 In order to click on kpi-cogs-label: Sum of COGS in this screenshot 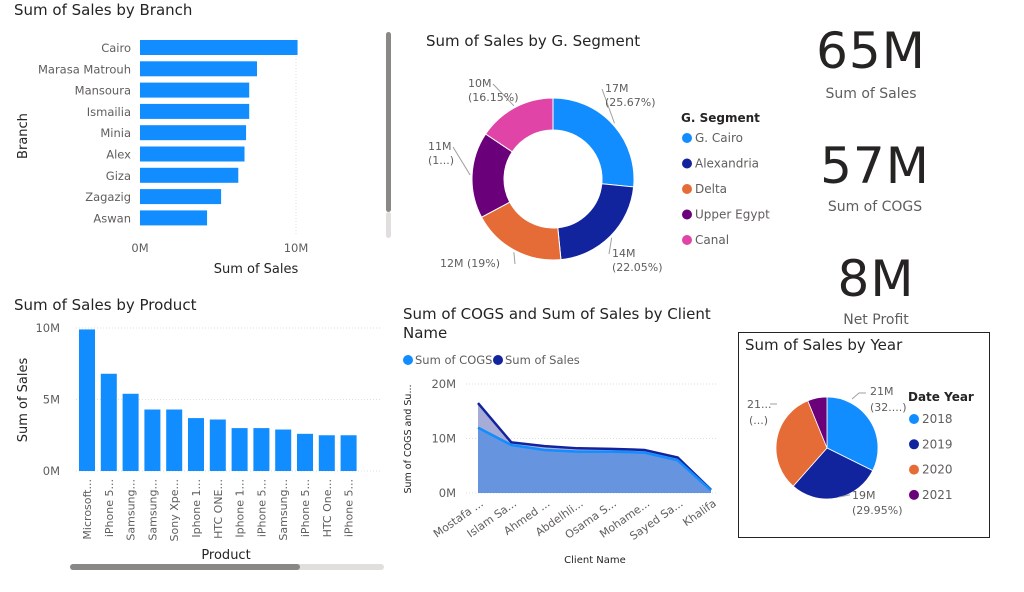, I will do `click(875, 207)`.